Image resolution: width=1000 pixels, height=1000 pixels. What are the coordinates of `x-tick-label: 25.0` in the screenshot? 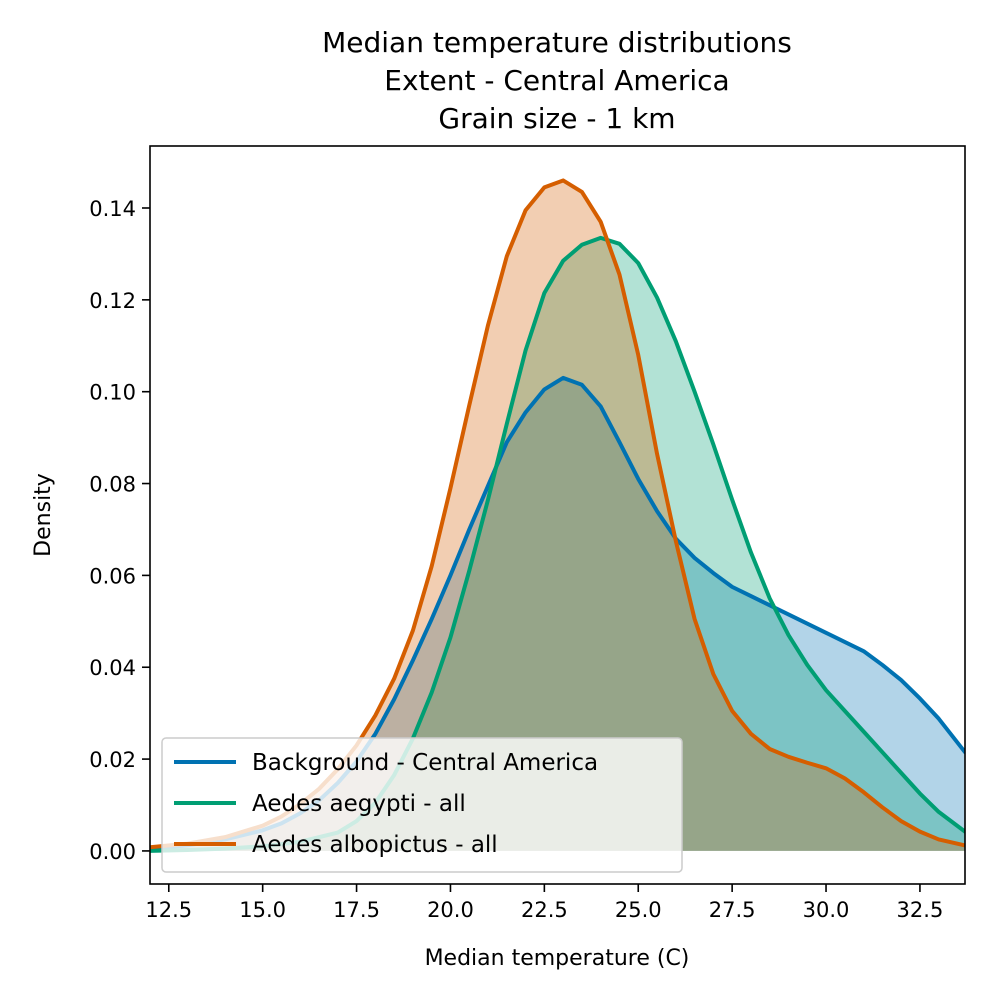 It's located at (638, 910).